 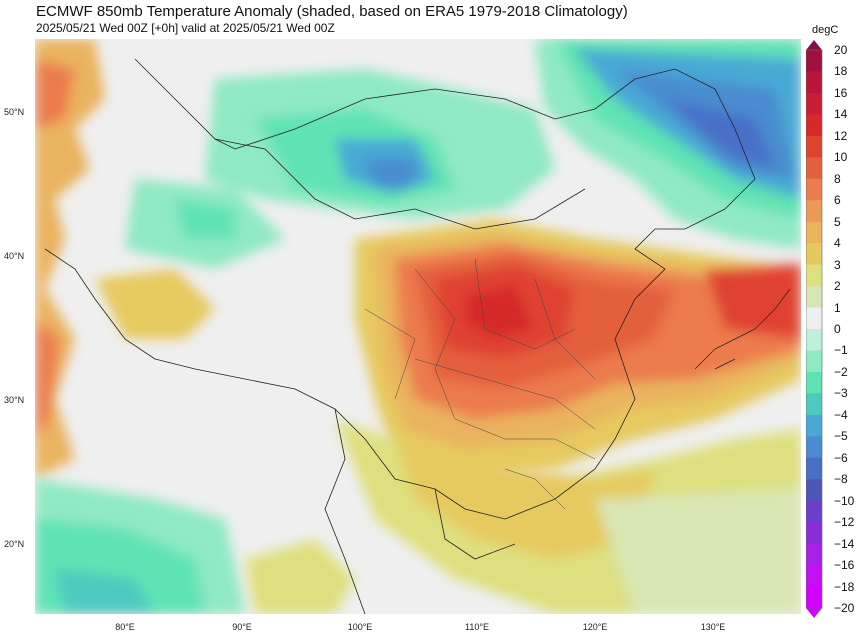 I want to click on colorbar, so click(x=818, y=329).